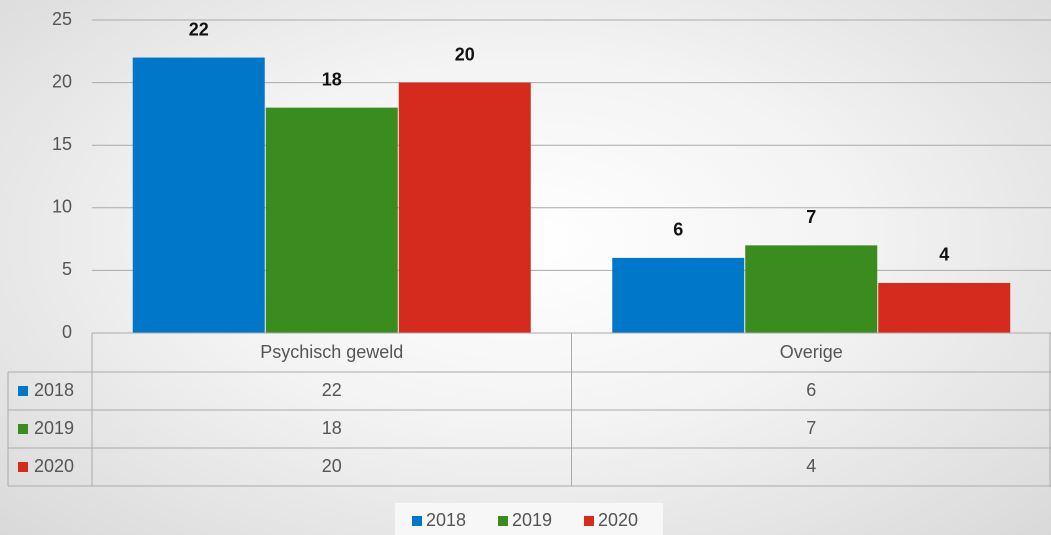  Describe the element at coordinates (332, 466) in the screenshot. I see `table-cell: 20` at that location.